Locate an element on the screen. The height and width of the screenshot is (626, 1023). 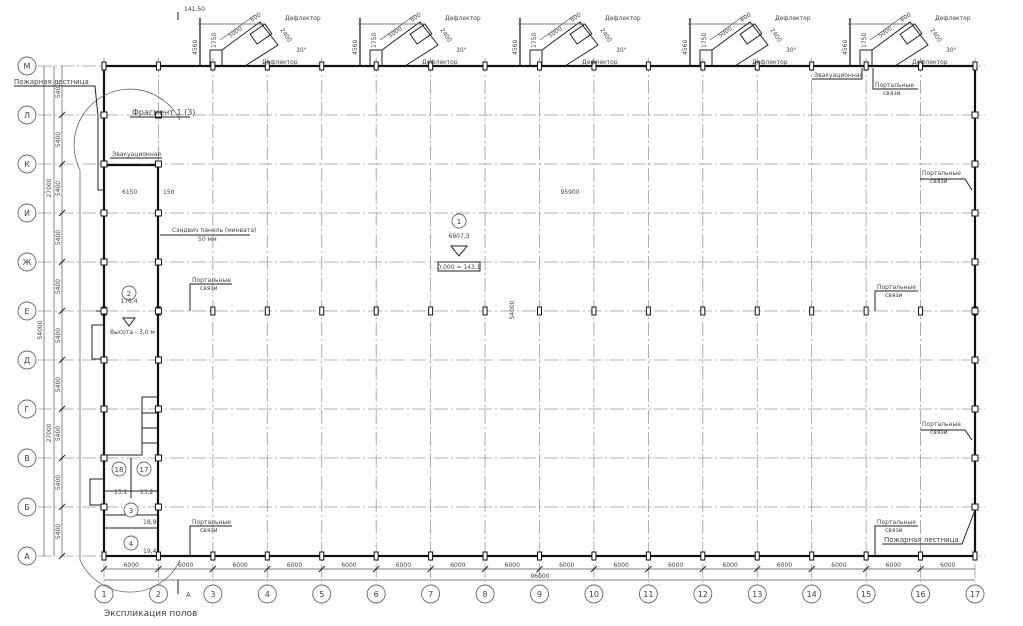
level-box is located at coordinates (459, 266).